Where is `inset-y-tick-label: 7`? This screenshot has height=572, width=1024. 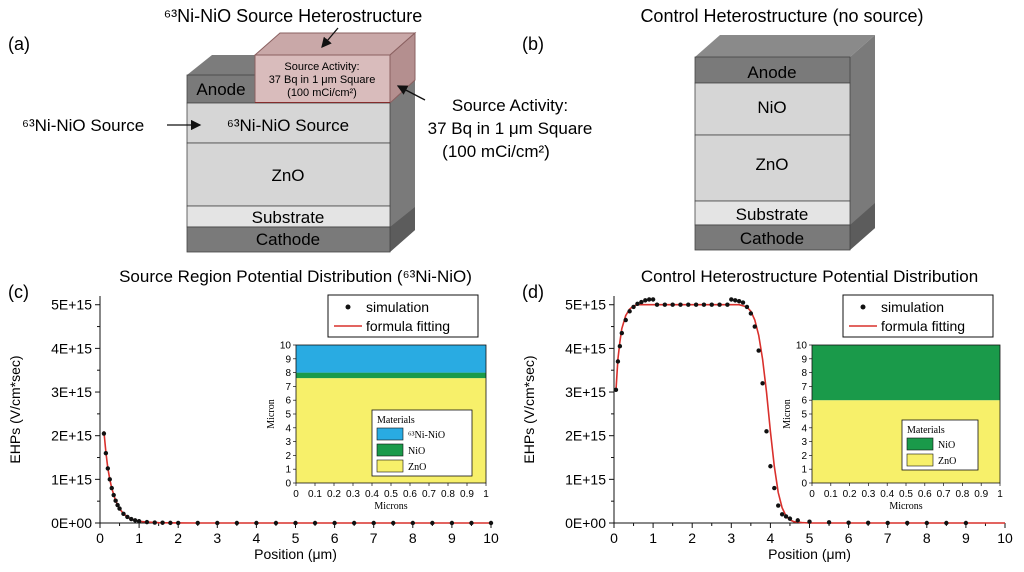
inset-y-tick-label: 7 is located at coordinates (288, 387).